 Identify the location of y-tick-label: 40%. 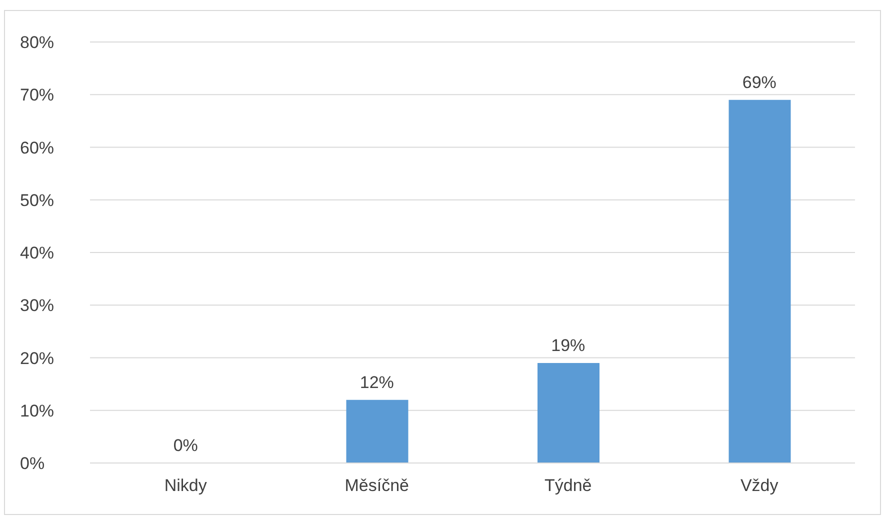
(37, 253).